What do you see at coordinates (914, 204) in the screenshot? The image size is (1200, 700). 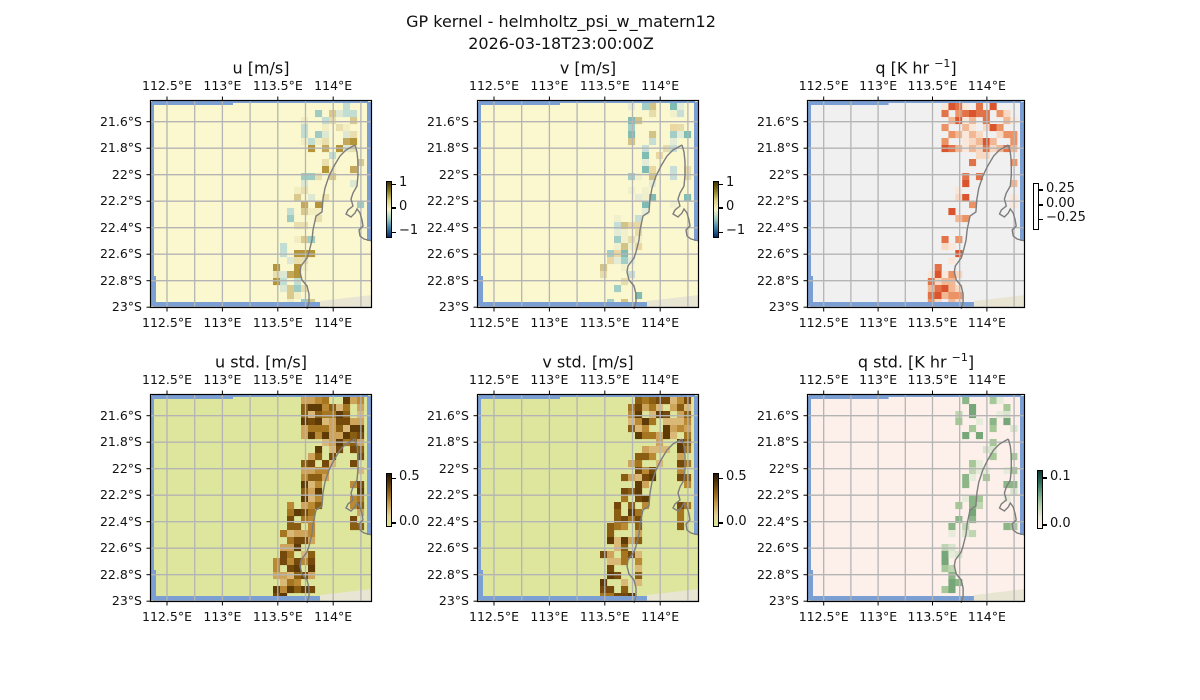 I see `map-q` at bounding box center [914, 204].